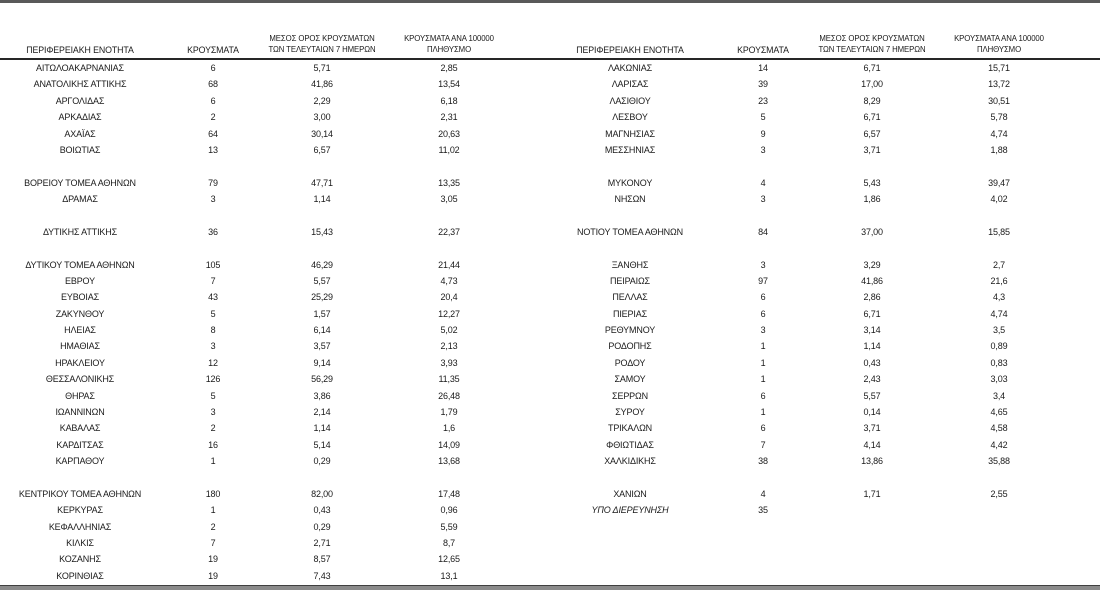  I want to click on cell-avg7: 6,71, so click(872, 117).